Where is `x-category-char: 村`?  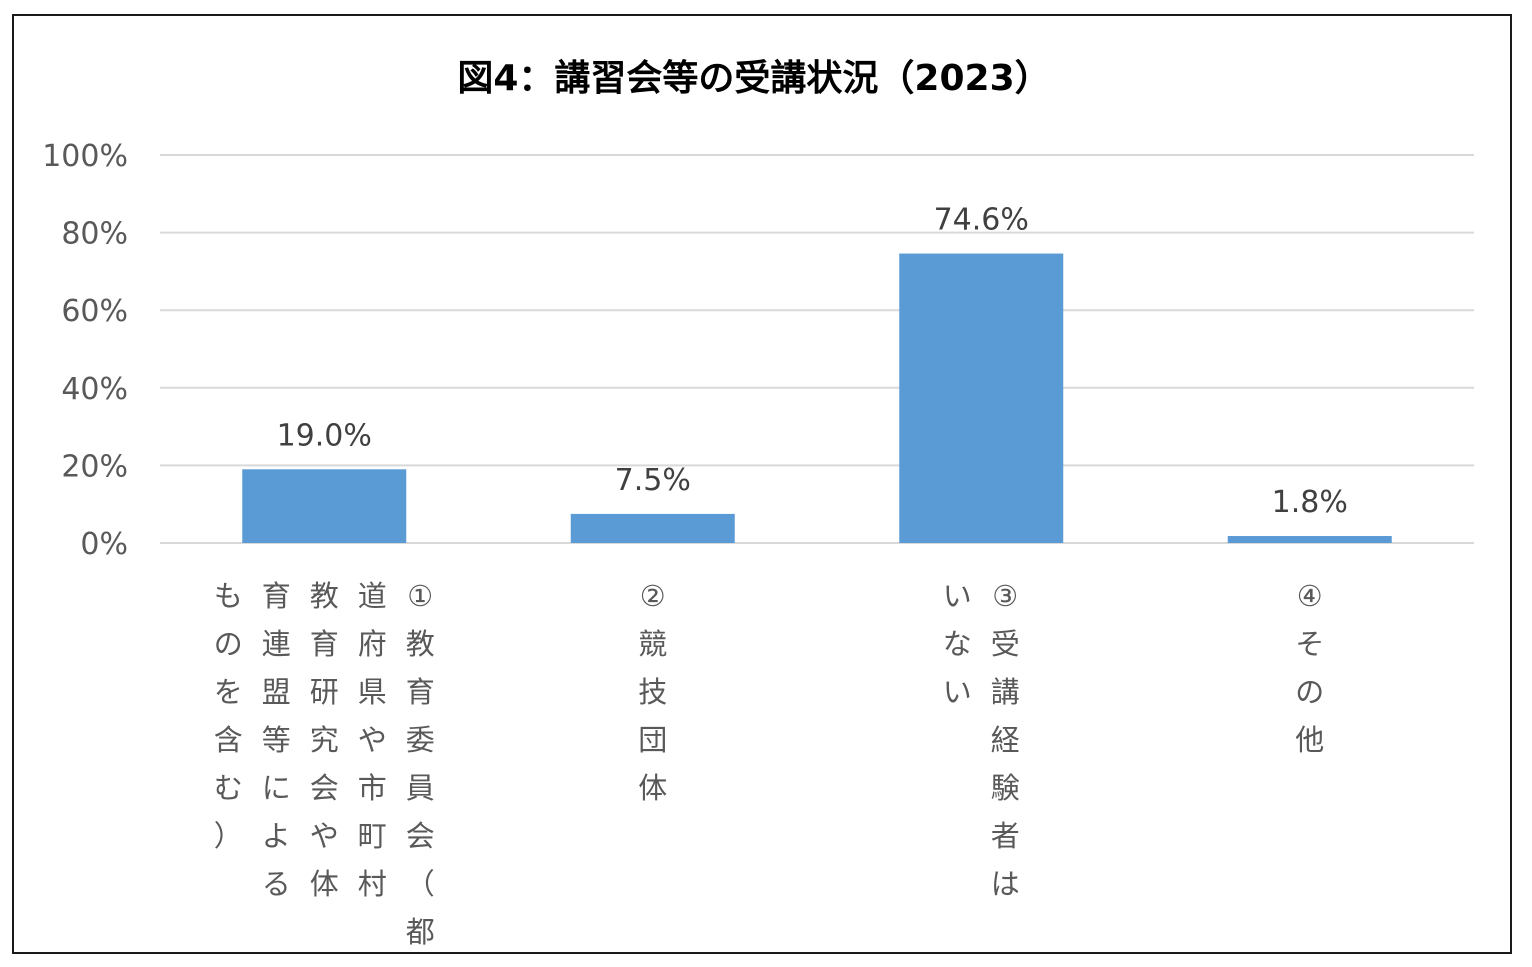 x-category-char: 村 is located at coordinates (372, 884).